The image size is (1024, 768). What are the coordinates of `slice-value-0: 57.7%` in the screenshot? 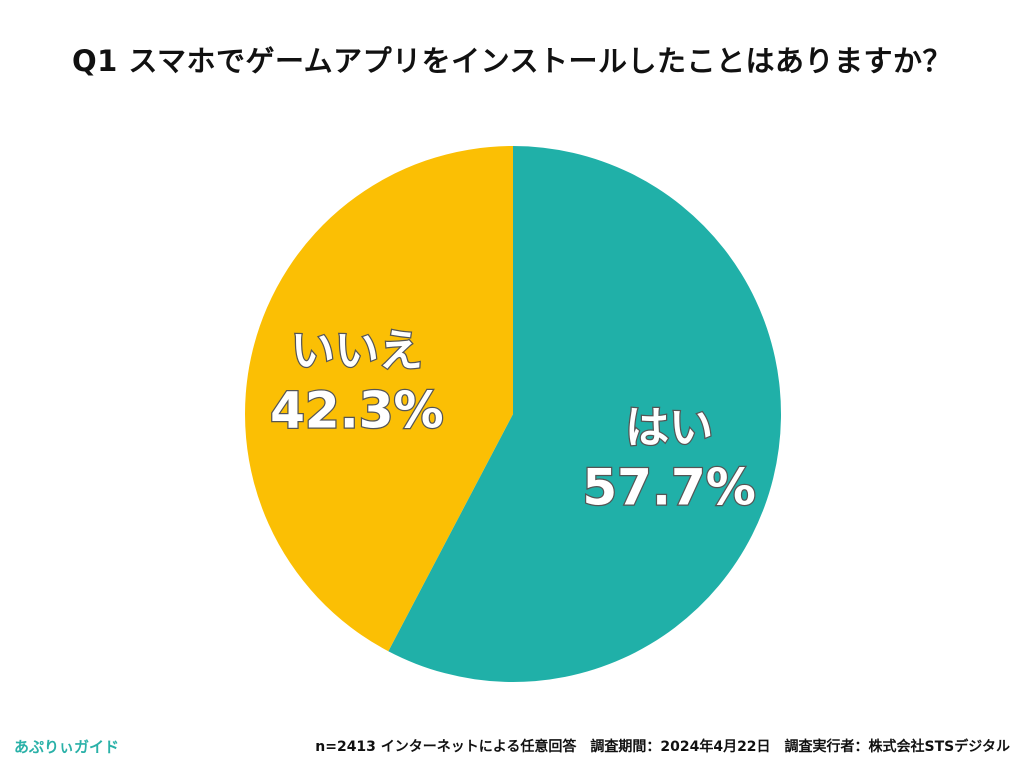 It's located at (668, 488).